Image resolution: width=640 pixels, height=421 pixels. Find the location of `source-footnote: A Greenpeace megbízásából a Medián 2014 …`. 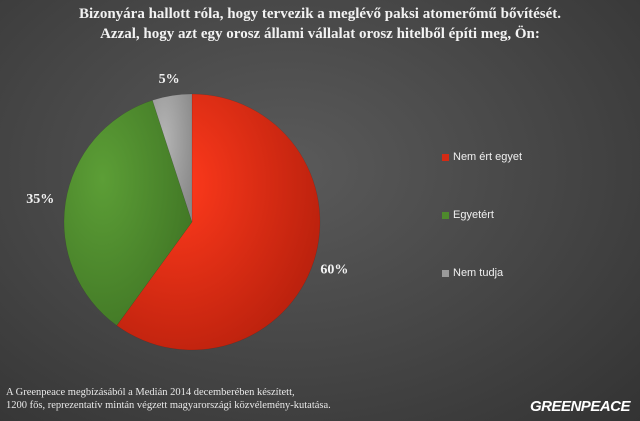

source-footnote: A Greenpeace megbízásából a Medián 2014 … is located at coordinates (168, 399).